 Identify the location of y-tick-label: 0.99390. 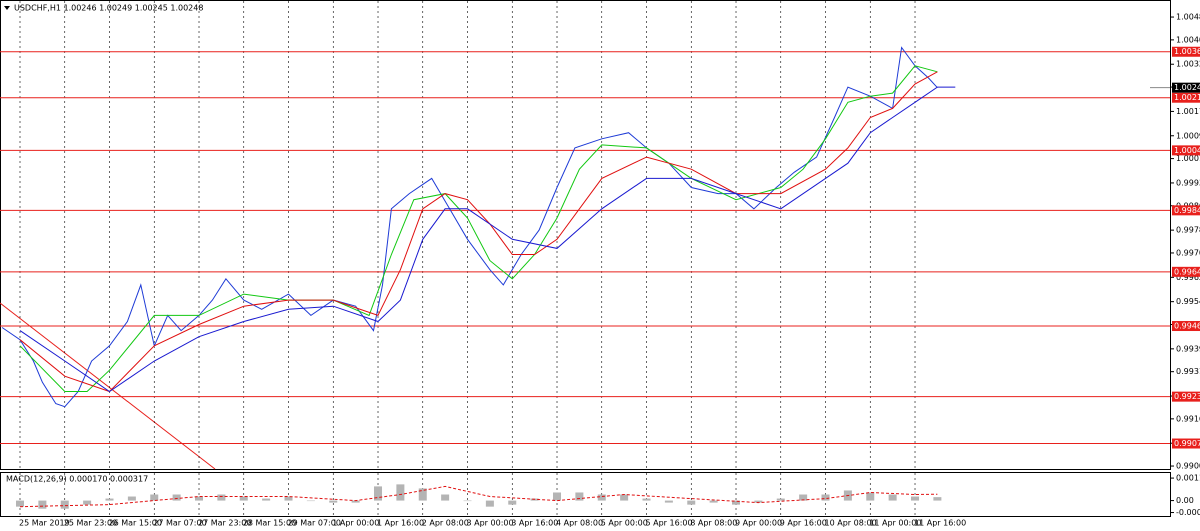
(1188, 348).